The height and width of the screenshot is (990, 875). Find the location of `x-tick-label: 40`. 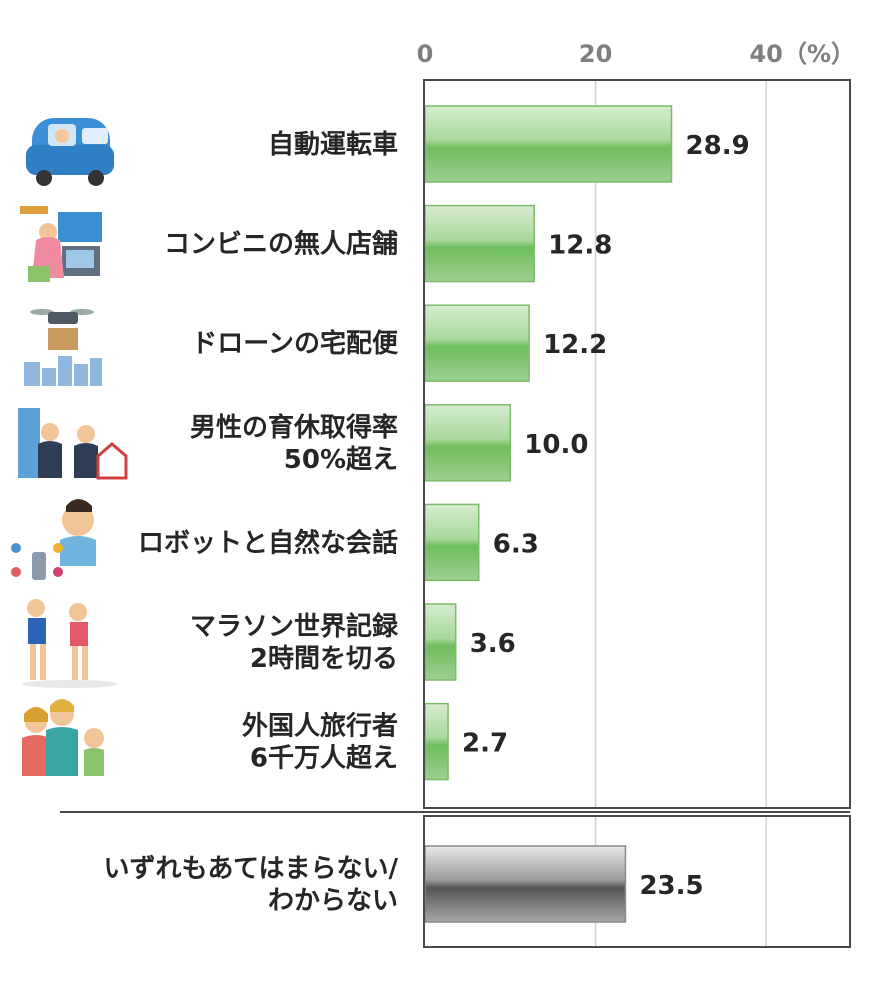

x-tick-label: 40 is located at coordinates (765, 54).